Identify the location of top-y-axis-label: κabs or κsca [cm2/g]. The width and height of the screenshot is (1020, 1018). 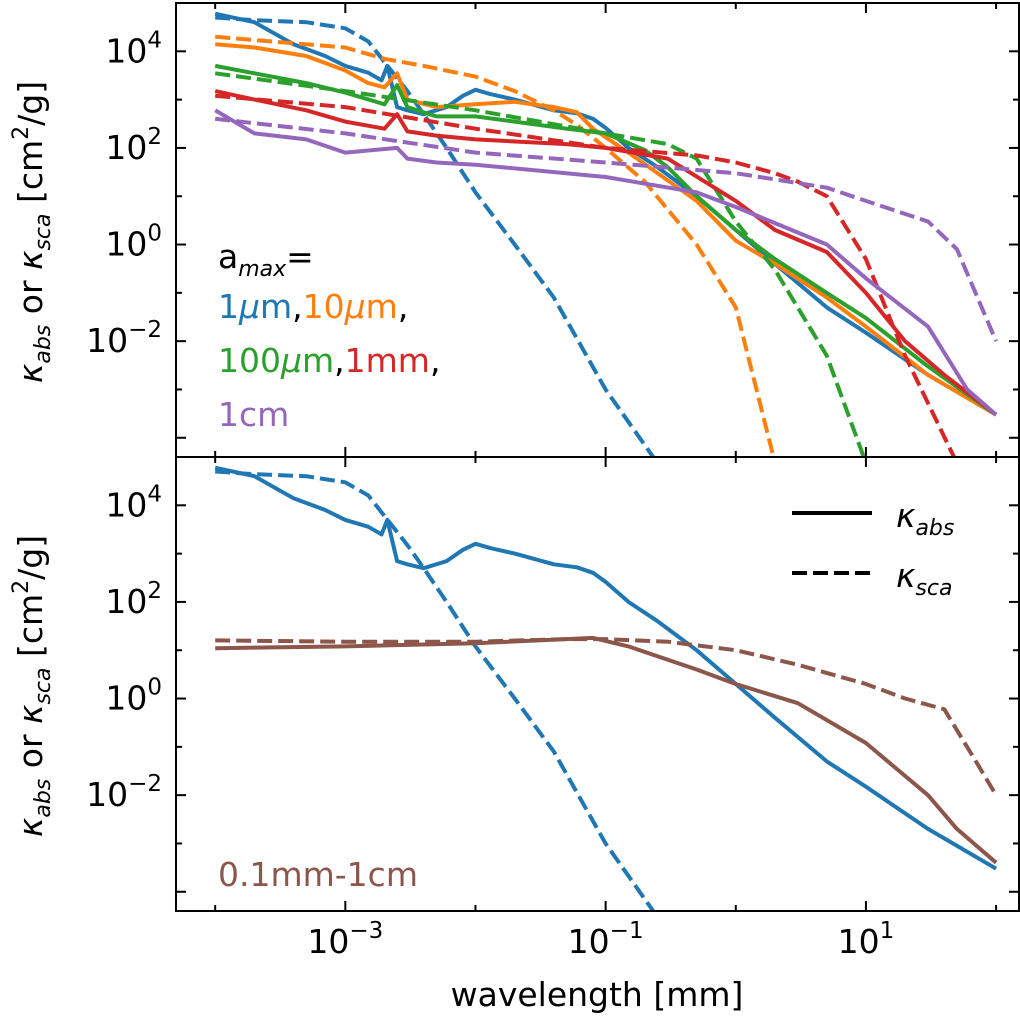
(32, 232).